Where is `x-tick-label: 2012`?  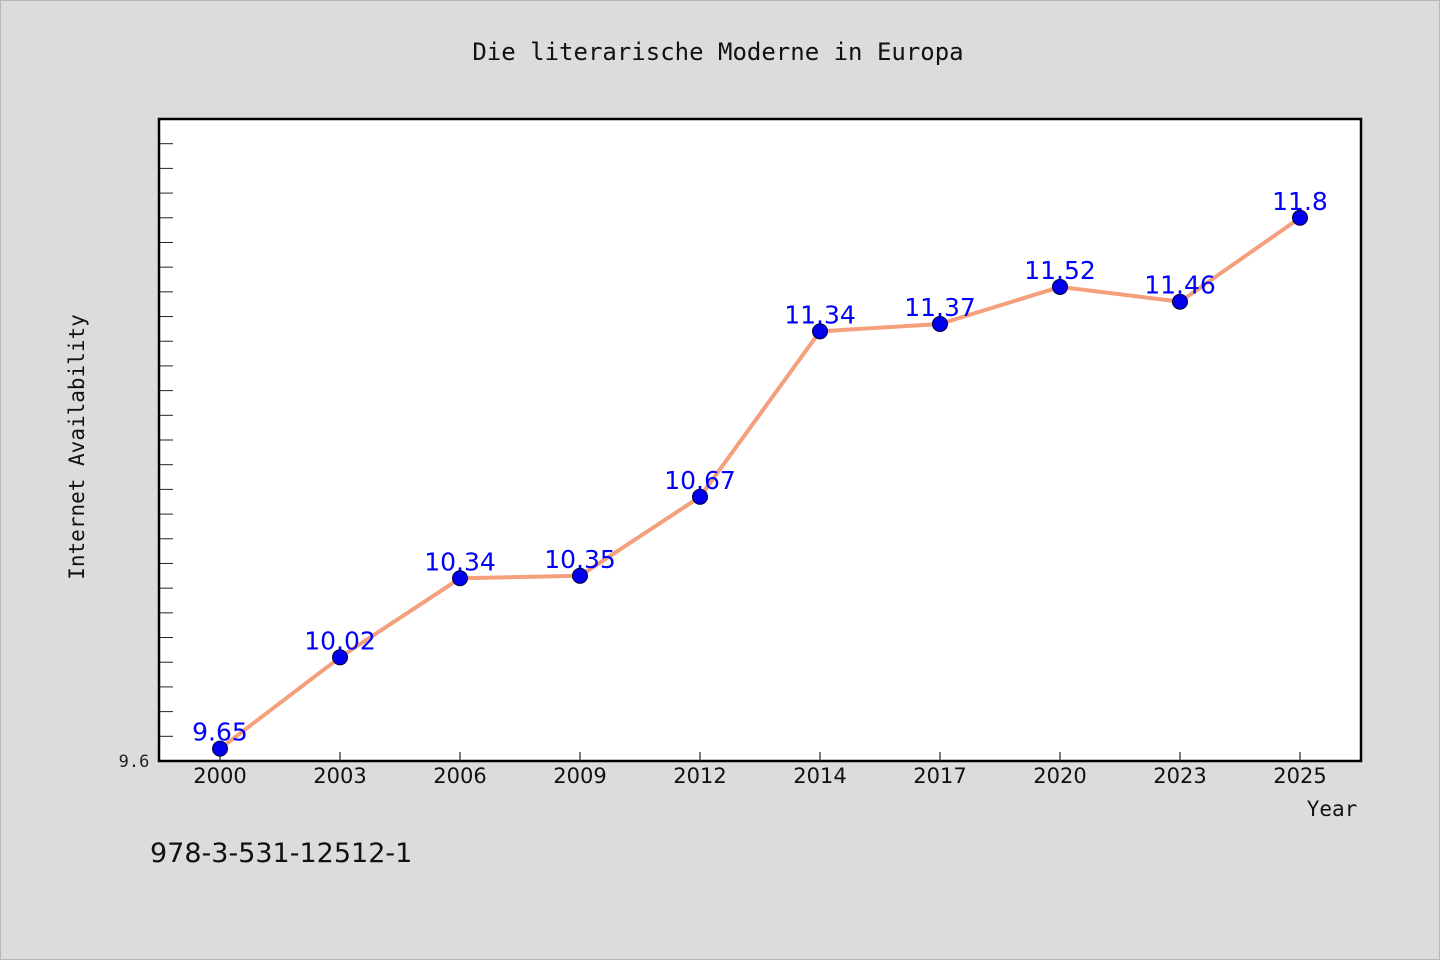
x-tick-label: 2012 is located at coordinates (699, 776).